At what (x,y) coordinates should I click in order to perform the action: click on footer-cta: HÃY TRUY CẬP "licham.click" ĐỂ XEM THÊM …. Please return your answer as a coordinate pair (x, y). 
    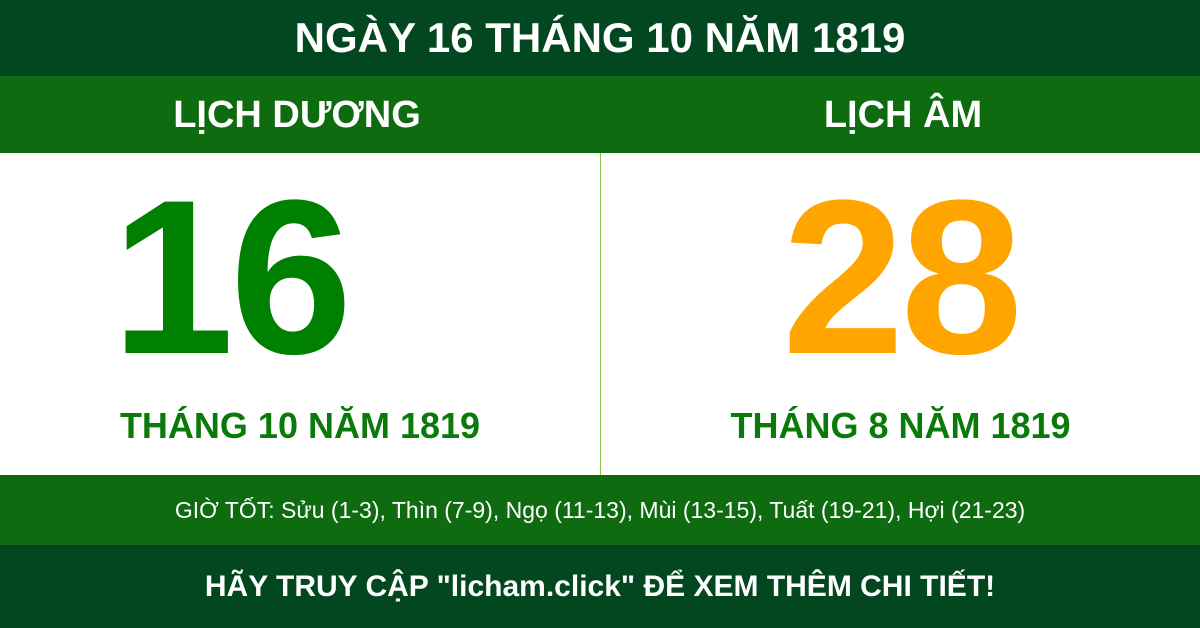
    Looking at the image, I should click on (600, 586).